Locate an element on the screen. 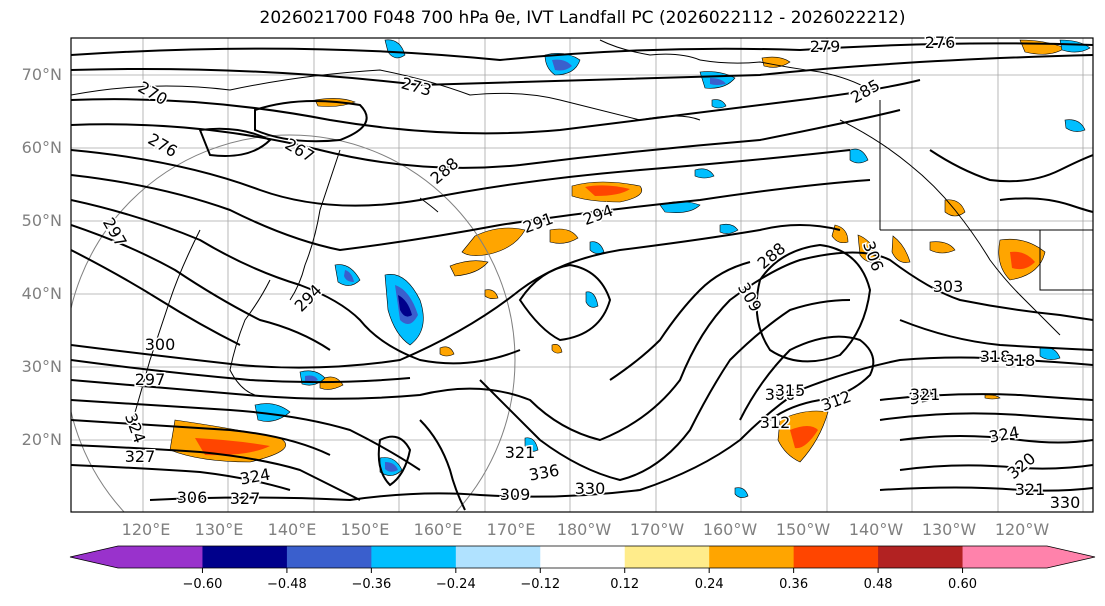 This screenshot has width=1105, height=606. lon-tick-label: 180°W is located at coordinates (584, 529).